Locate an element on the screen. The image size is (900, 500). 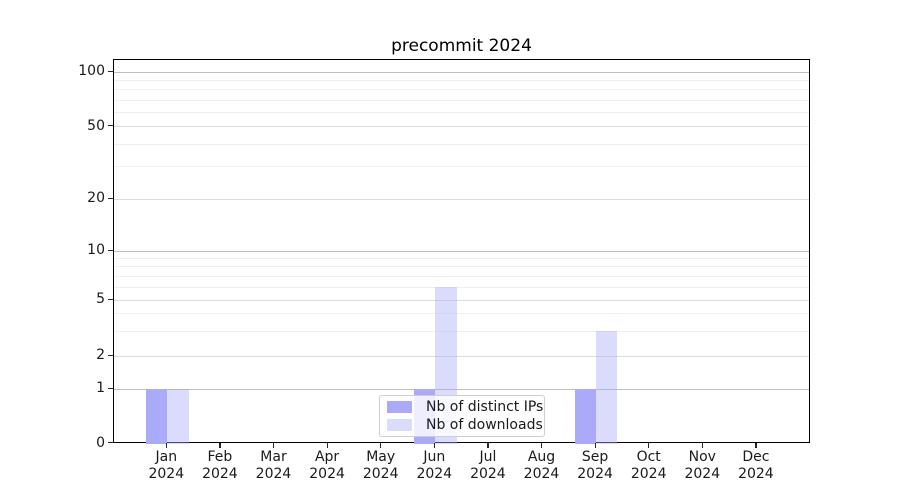
x-tick-label-feb: Feb 2024 is located at coordinates (220, 466).